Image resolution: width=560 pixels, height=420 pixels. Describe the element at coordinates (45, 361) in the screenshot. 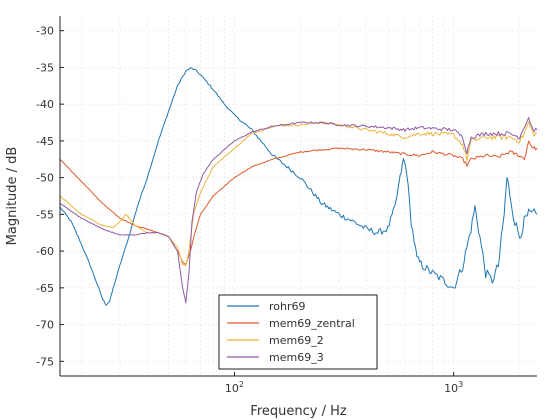

I see `y-tick-label: -75` at that location.